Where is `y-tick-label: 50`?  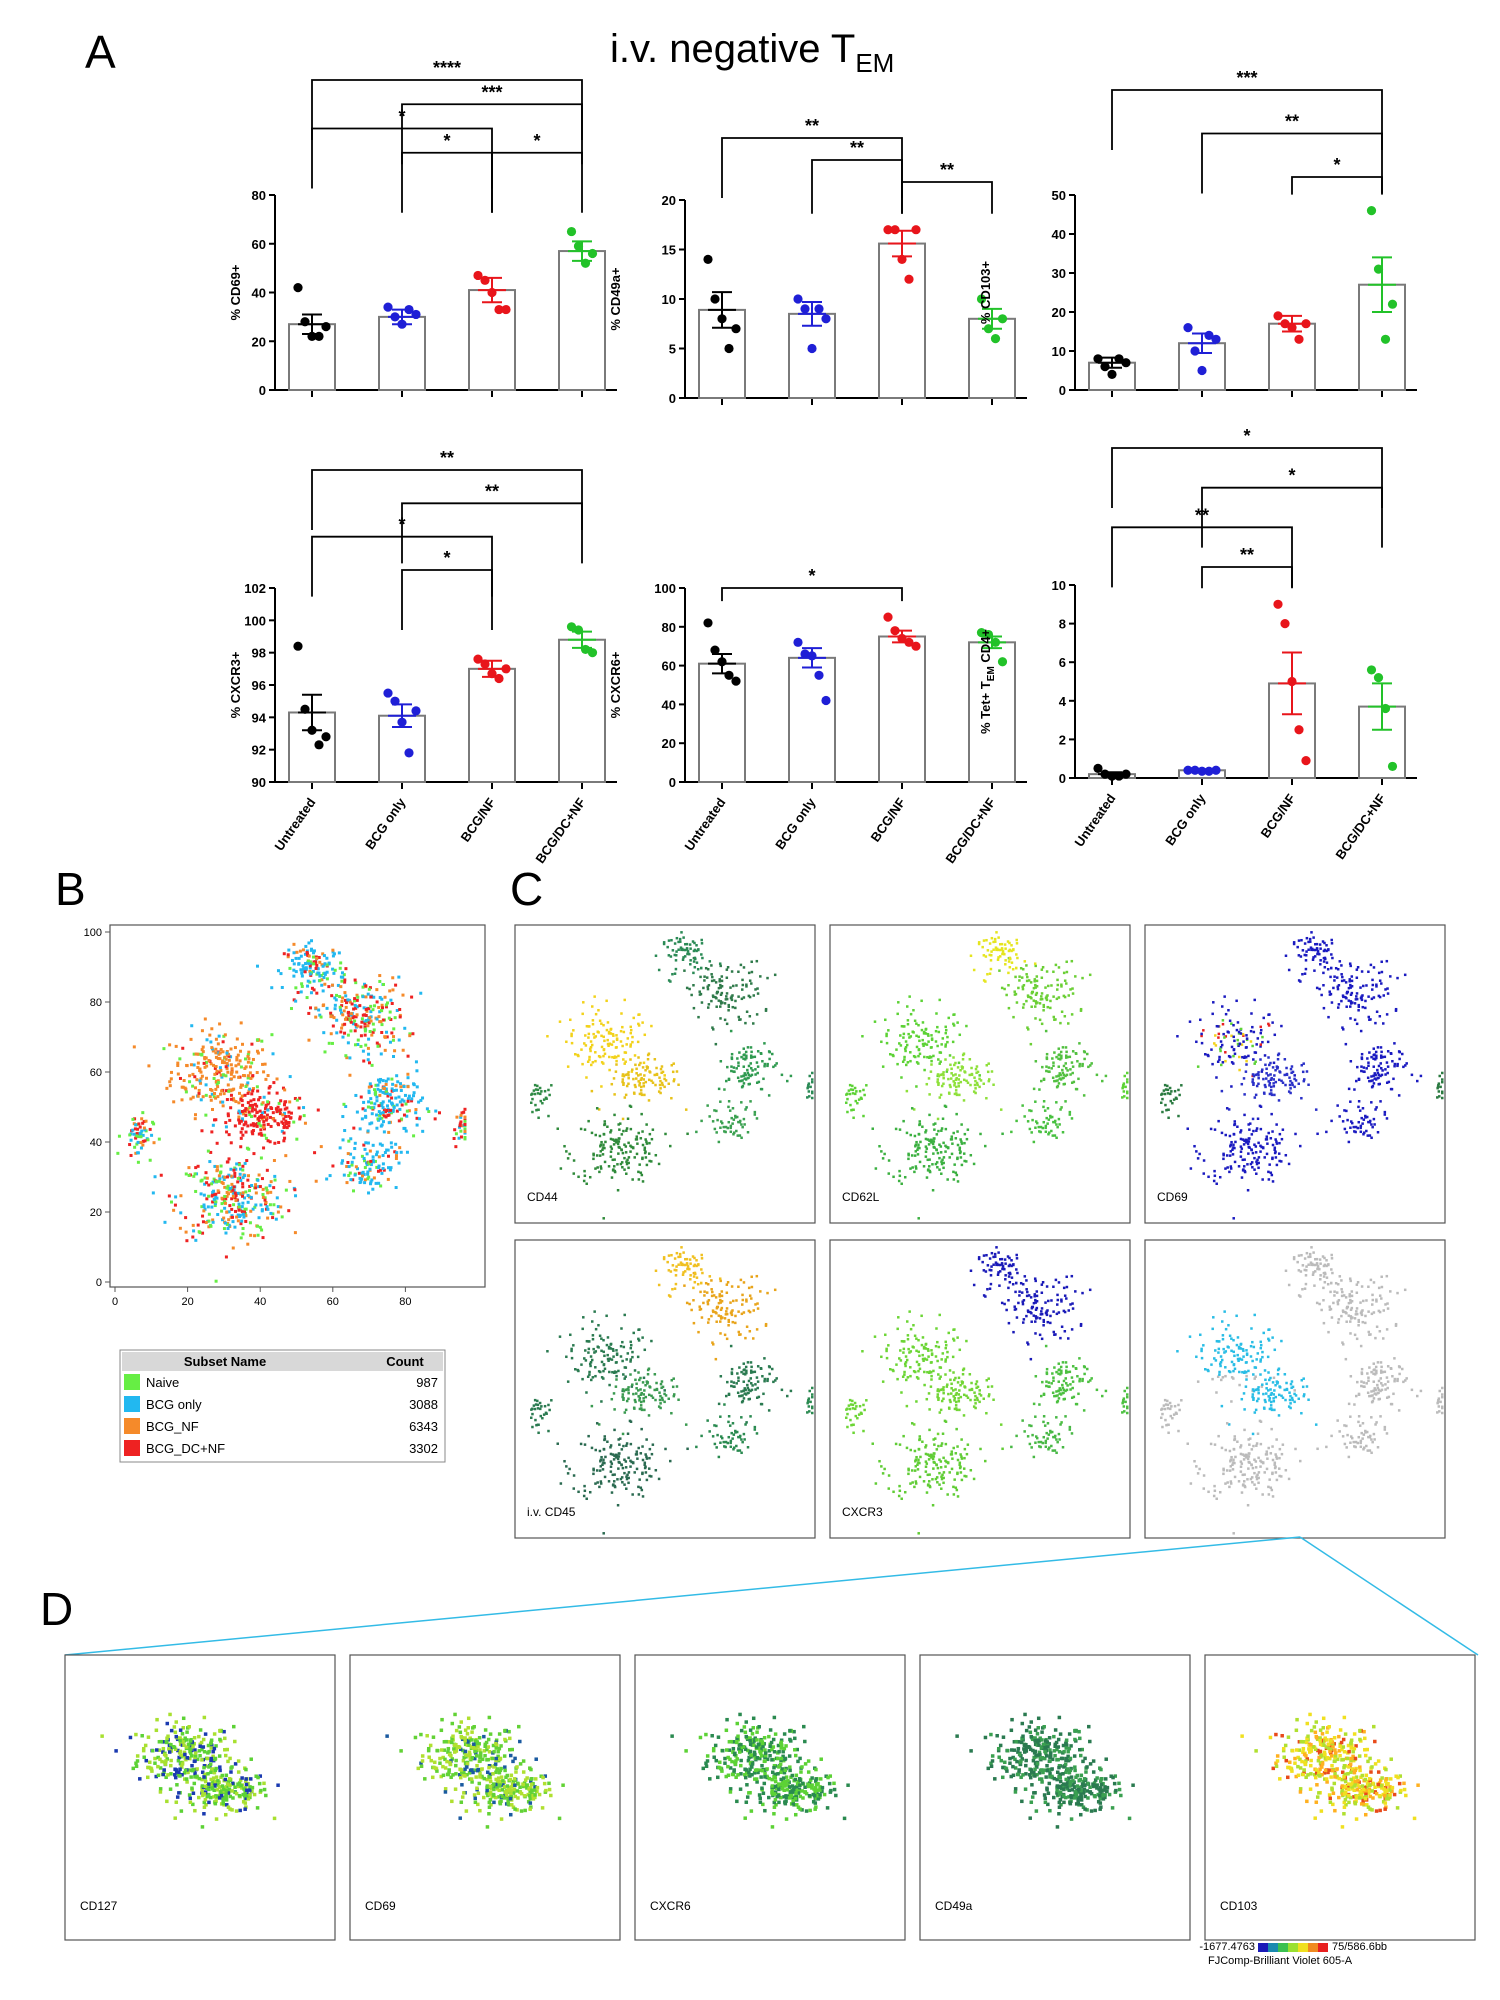
y-tick-label: 50 is located at coordinates (1059, 195).